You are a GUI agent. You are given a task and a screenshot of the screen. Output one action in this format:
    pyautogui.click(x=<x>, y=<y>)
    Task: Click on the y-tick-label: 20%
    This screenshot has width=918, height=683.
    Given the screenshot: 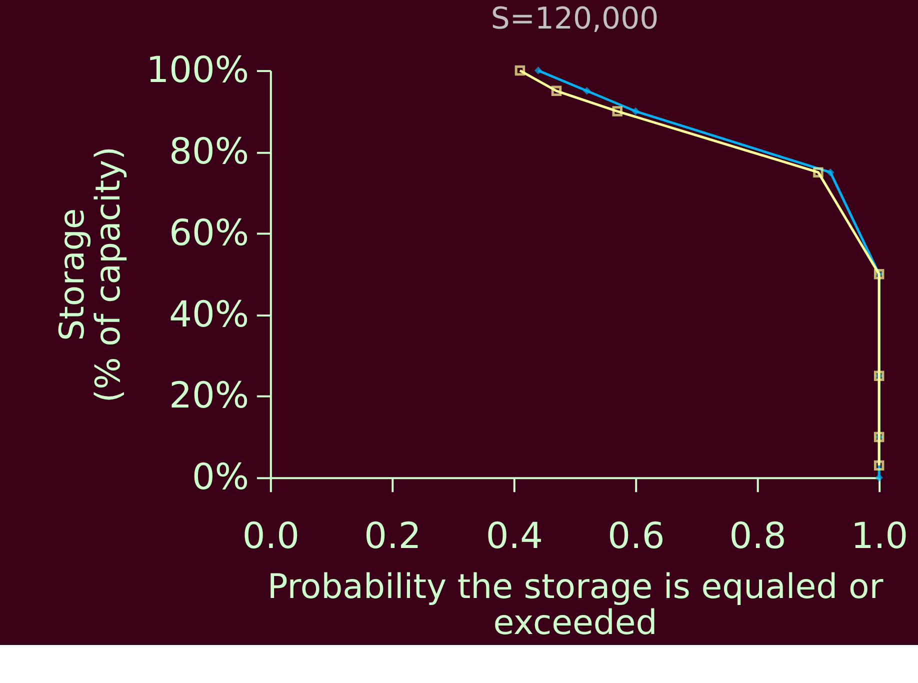 What is the action you would take?
    pyautogui.click(x=209, y=396)
    